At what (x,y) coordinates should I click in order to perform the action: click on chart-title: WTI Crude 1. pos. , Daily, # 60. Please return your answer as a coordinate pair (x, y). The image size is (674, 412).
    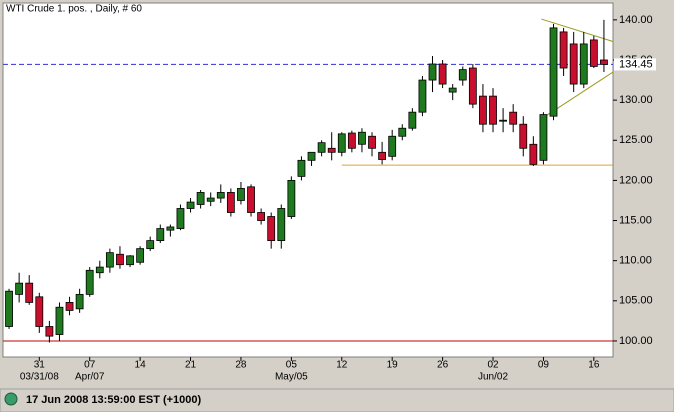
    Looking at the image, I should click on (74, 9).